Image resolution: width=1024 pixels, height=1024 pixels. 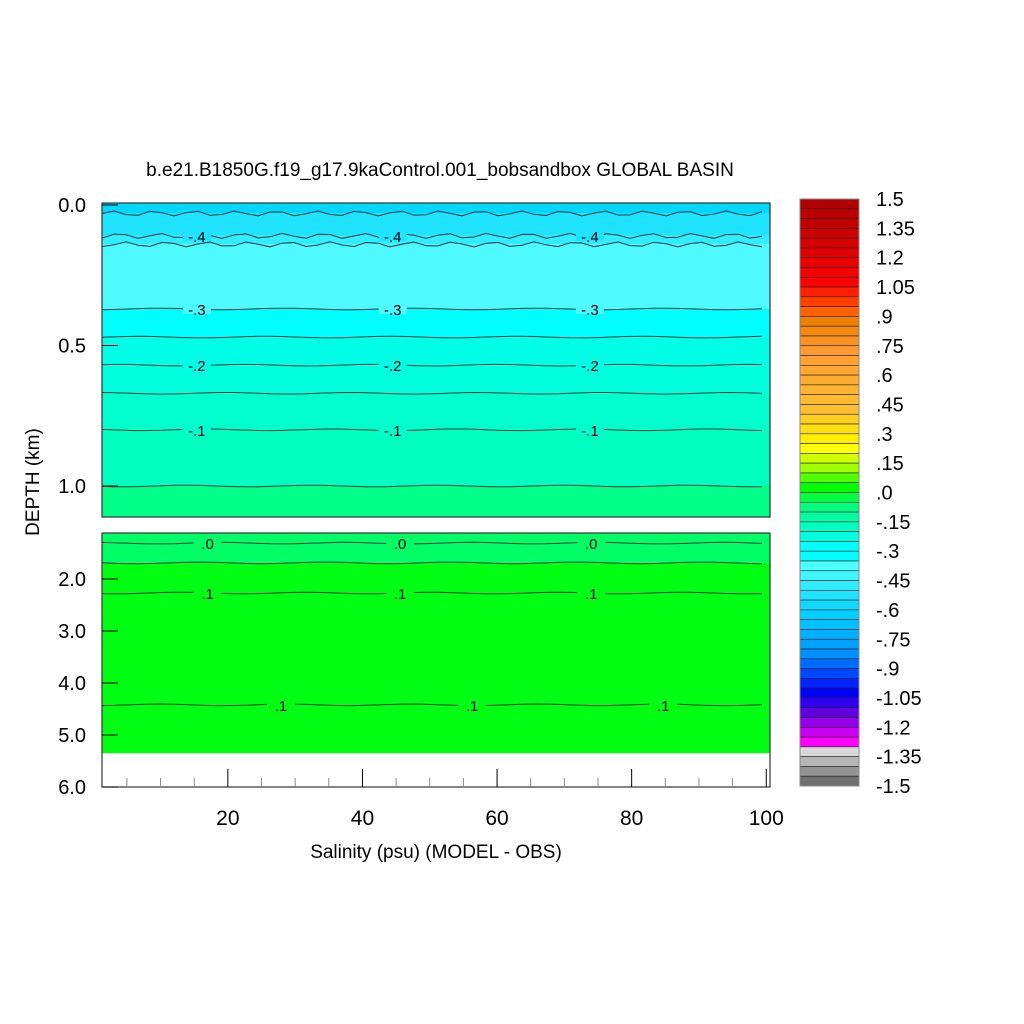 I want to click on colorbar-label: .15, so click(x=890, y=464).